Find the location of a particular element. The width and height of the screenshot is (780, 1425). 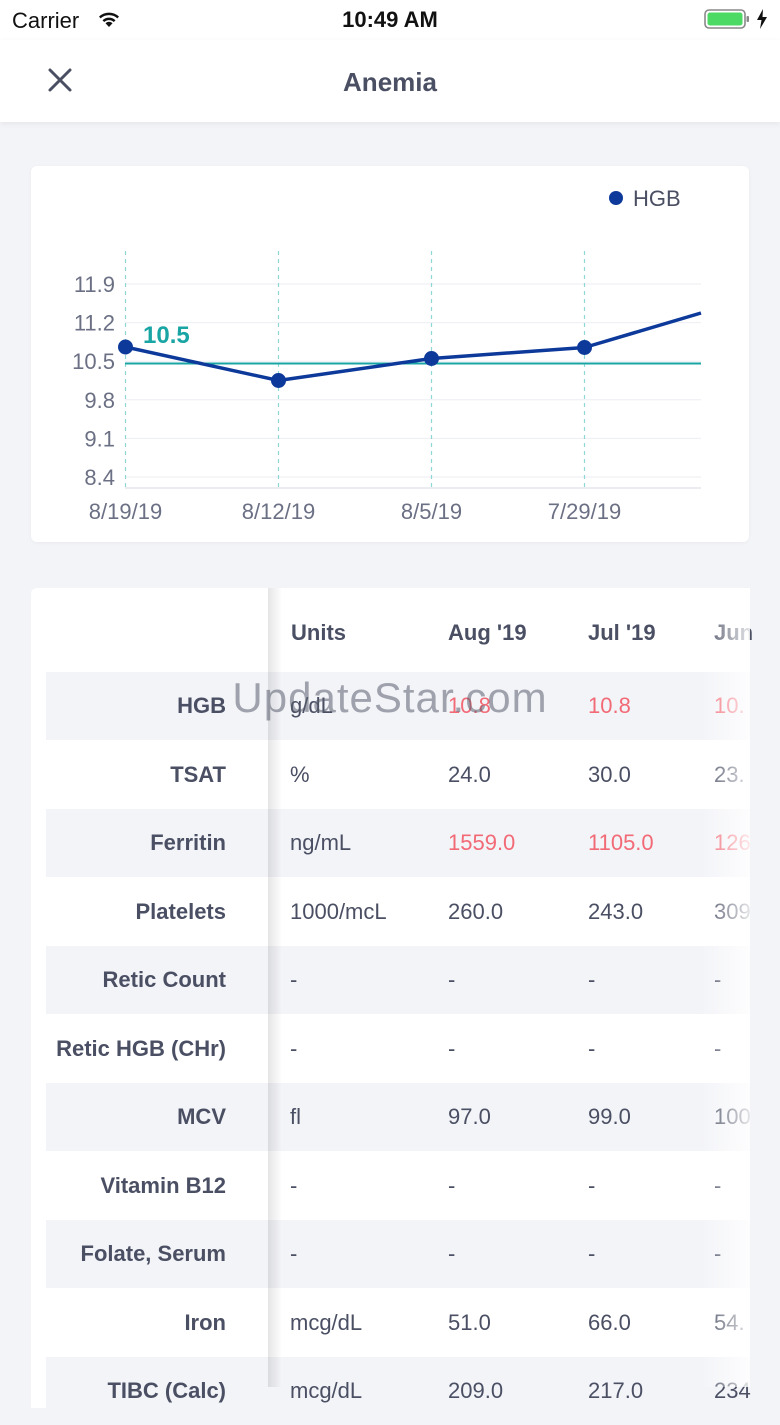

clock: 10:49 AM is located at coordinates (390, 19).